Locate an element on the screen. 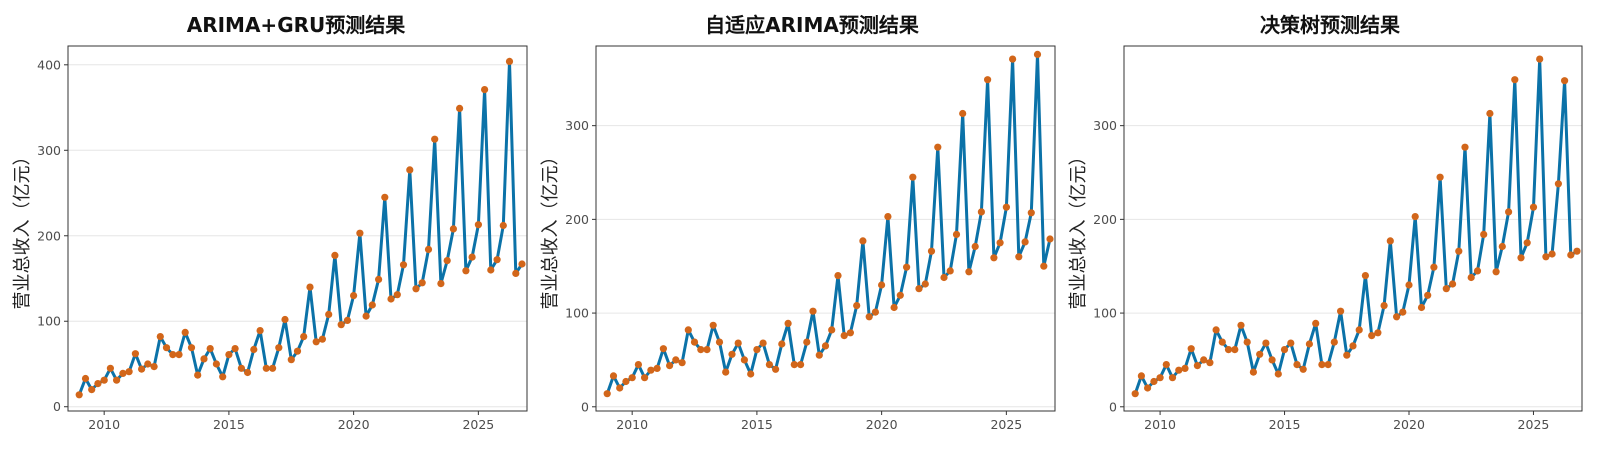  y-tick-label: 300 is located at coordinates (49, 150).